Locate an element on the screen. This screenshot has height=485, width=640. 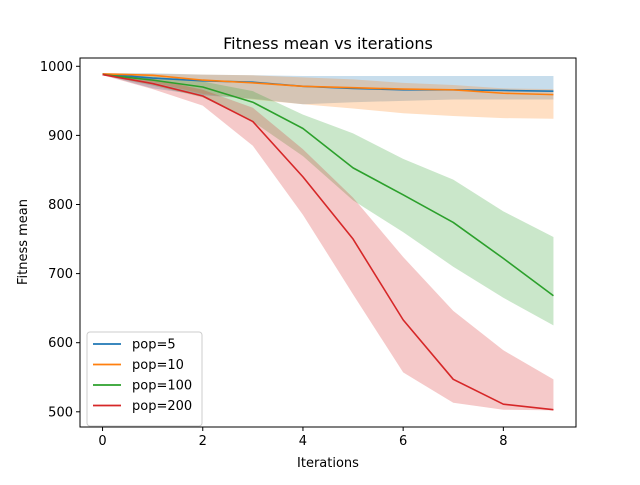
legend-label: pop=5 is located at coordinates (154, 345).